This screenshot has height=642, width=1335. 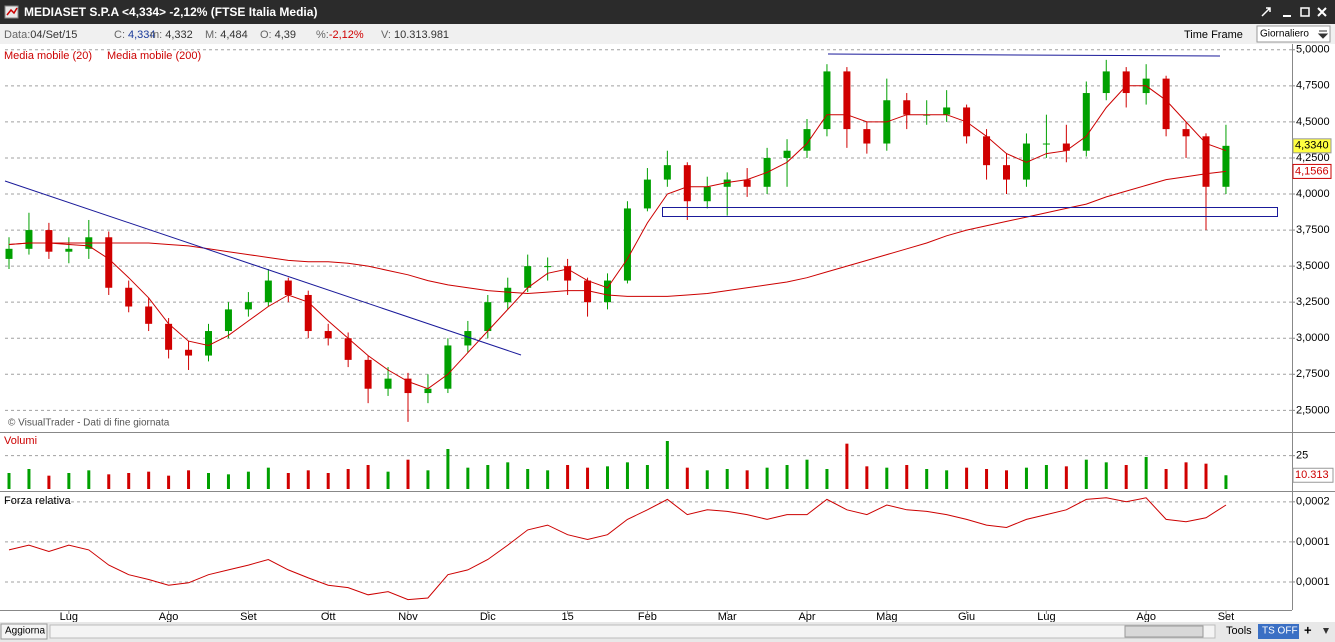 What do you see at coordinates (1146, 617) in the screenshot?
I see `x-tick-label: Ago` at bounding box center [1146, 617].